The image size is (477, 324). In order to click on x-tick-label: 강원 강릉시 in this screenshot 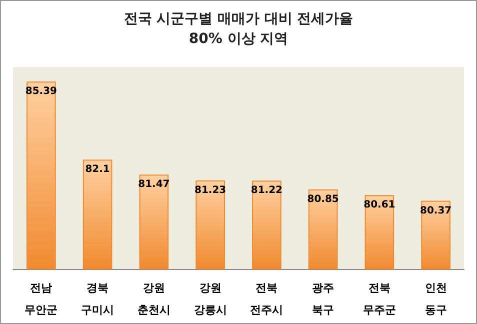, I will do `click(210, 299)`.